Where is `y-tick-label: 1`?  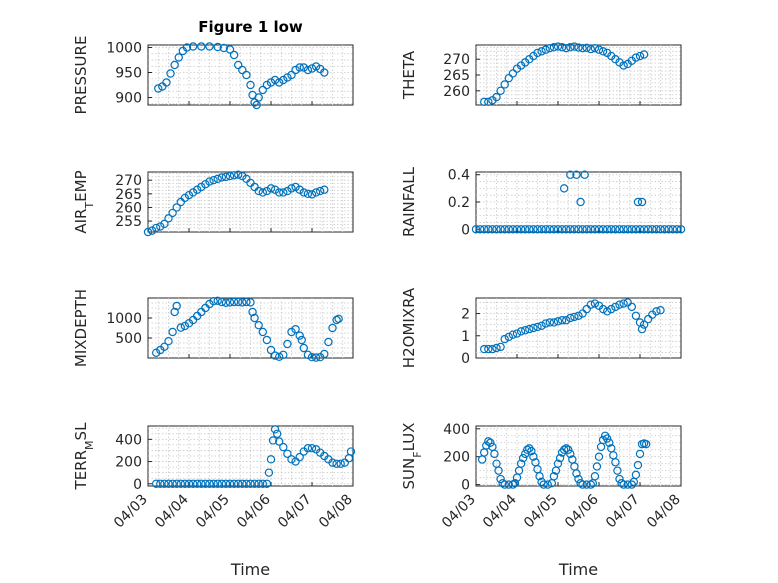
y-tick-label: 1 is located at coordinates (465, 337).